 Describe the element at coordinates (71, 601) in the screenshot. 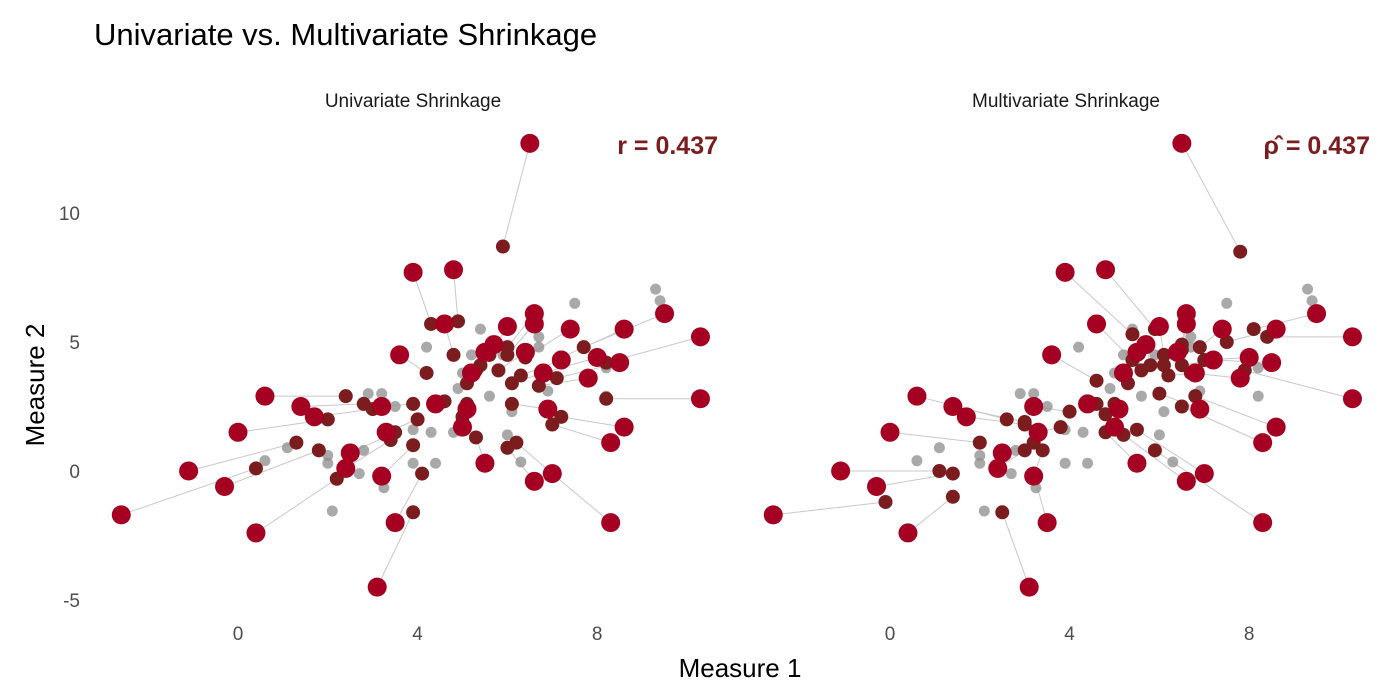

I see `y-tick-label: -5` at that location.